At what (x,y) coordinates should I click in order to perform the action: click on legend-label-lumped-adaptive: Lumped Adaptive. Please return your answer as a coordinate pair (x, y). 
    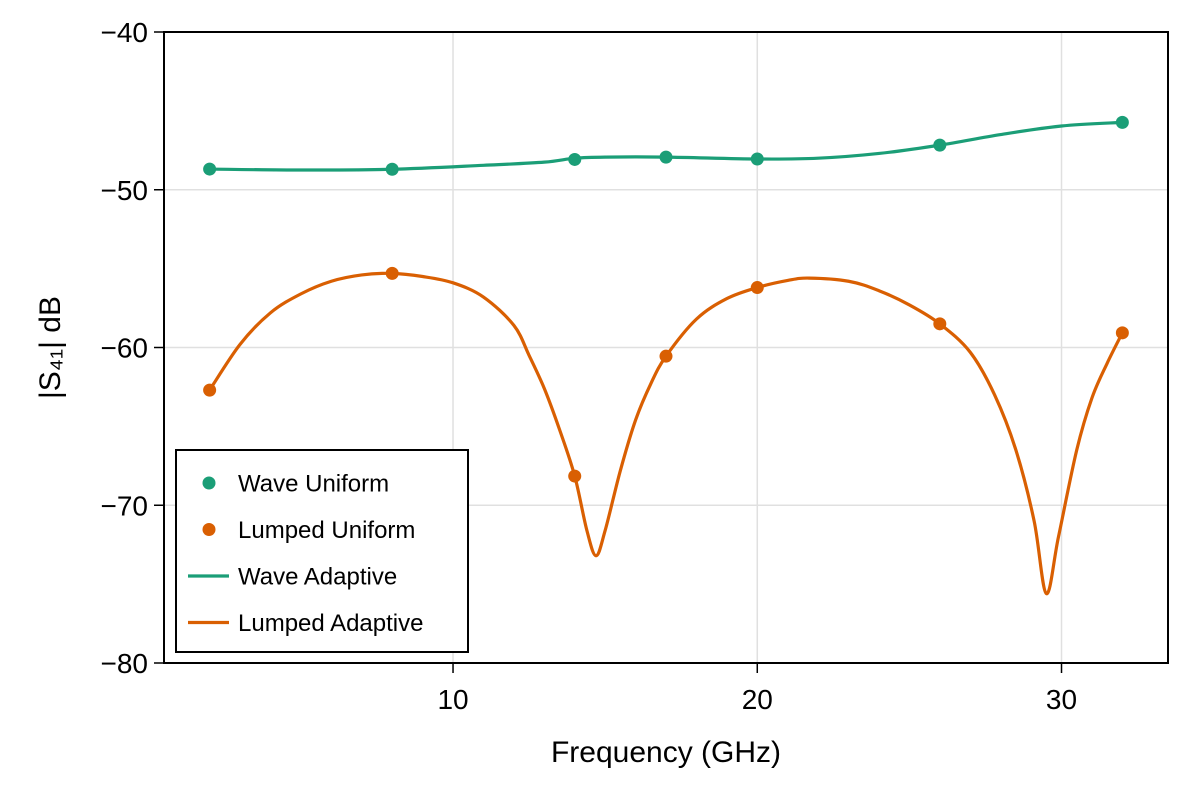
    Looking at the image, I should click on (330, 623).